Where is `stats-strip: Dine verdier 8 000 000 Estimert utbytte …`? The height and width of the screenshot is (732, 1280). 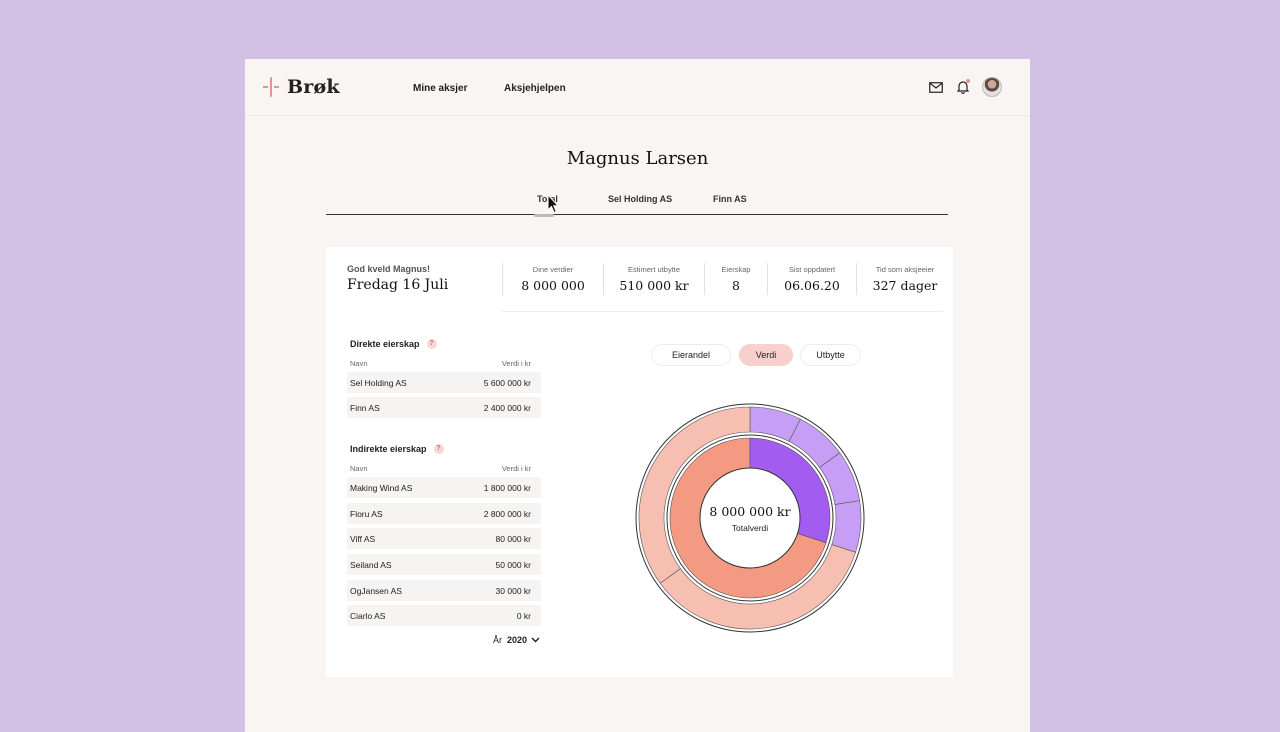
stats-strip: Dine verdier 8 000 000 Estimert utbytte … is located at coordinates (727, 279).